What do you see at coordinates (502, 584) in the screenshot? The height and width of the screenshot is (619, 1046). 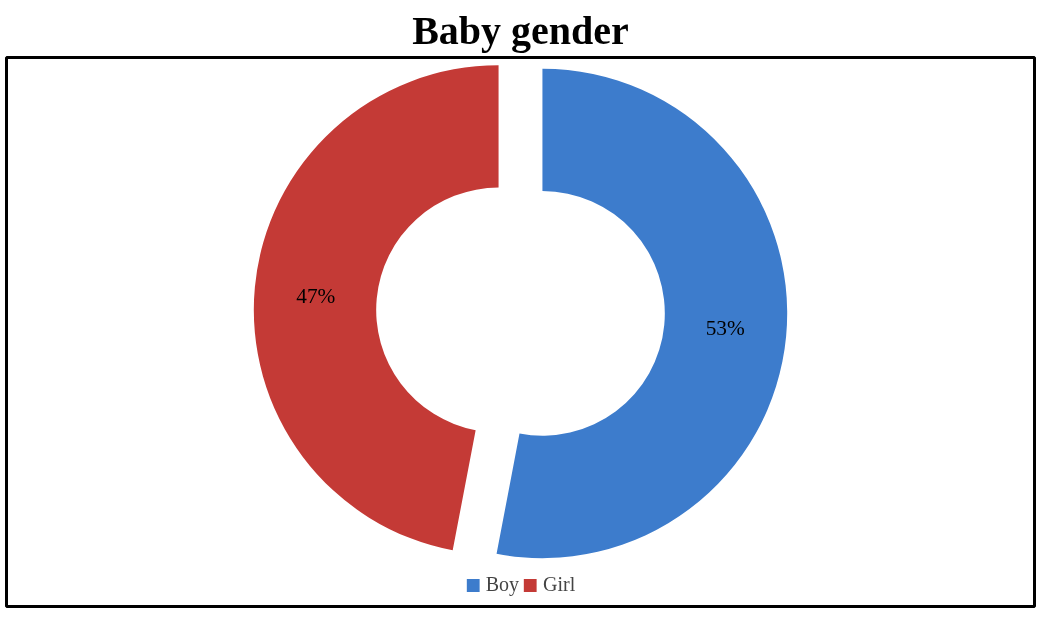 I see `legend-label: Boy` at bounding box center [502, 584].